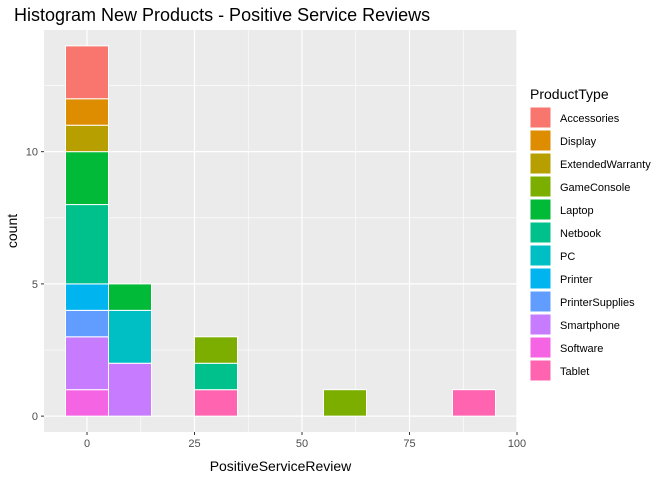  What do you see at coordinates (578, 142) in the screenshot?
I see `legend-label: Display` at bounding box center [578, 142].